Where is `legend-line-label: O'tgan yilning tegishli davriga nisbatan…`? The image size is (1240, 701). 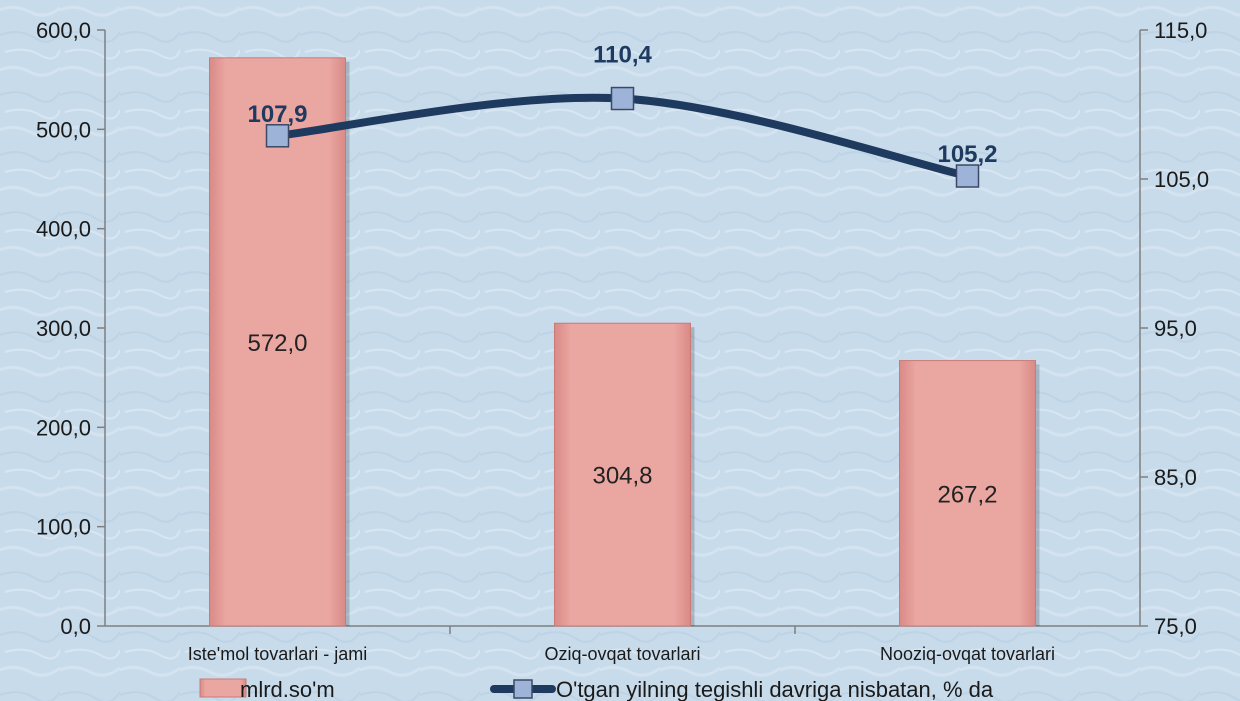 legend-line-label: O'tgan yilning tegishli davriga nisbatan… is located at coordinates (775, 689).